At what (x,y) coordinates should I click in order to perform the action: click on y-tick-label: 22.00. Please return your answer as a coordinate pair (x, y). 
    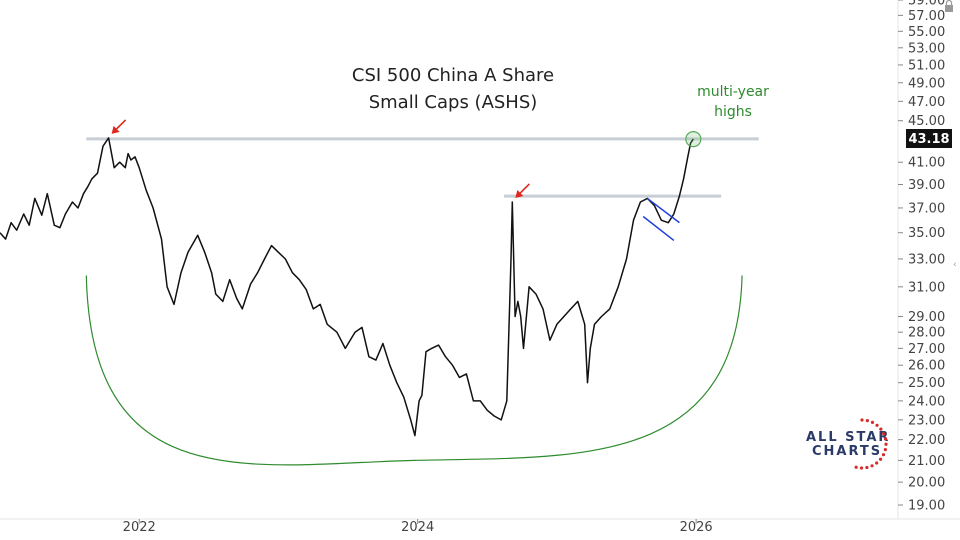
    Looking at the image, I should click on (926, 440).